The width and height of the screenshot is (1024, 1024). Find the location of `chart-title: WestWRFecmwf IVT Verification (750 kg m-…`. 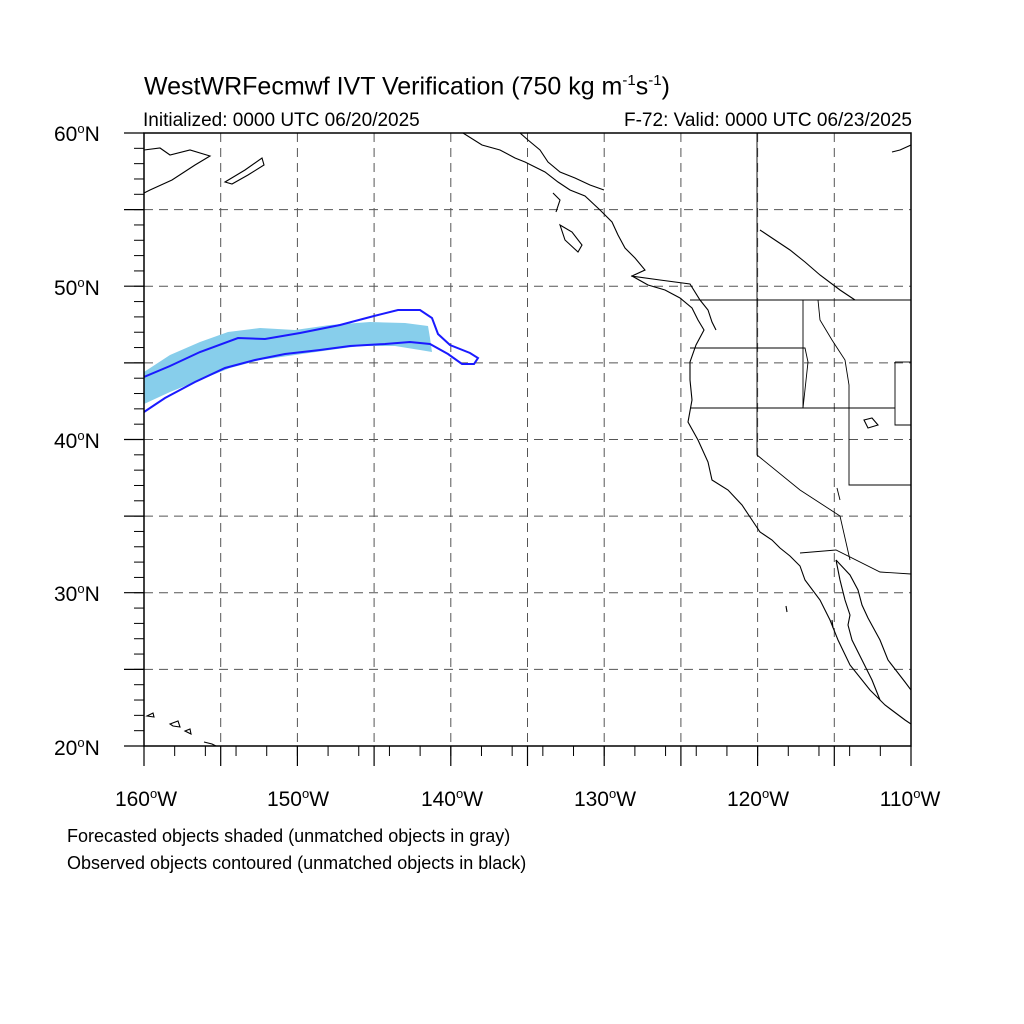

chart-title: WestWRFecmwf IVT Verification (750 kg m-… is located at coordinates (407, 86).